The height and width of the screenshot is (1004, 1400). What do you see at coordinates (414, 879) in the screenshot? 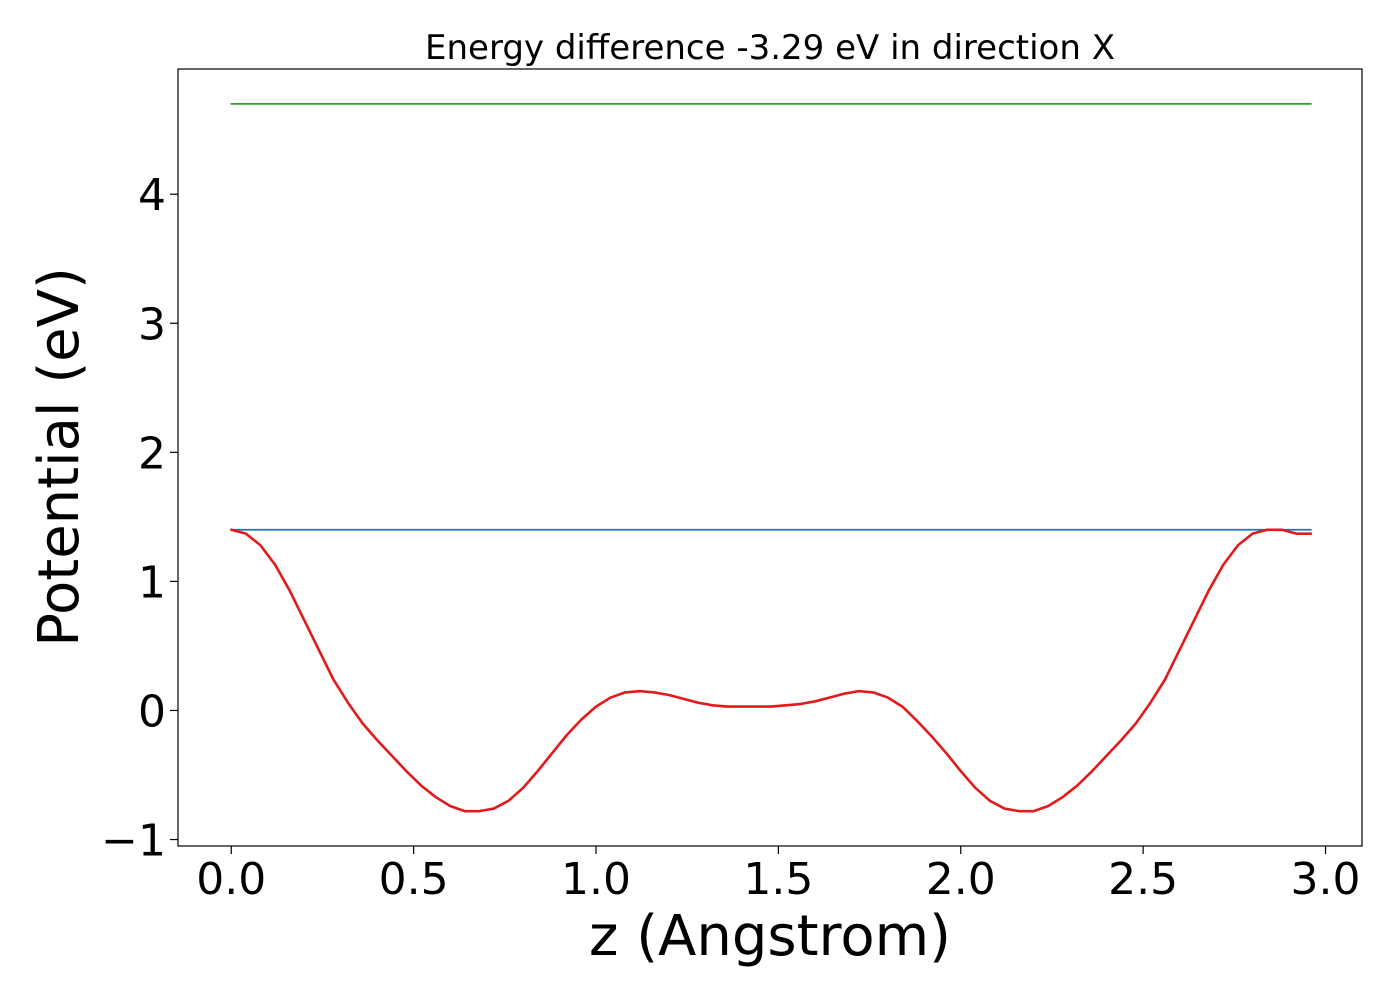
I see `x-tick-label: 0.5` at bounding box center [414, 879].